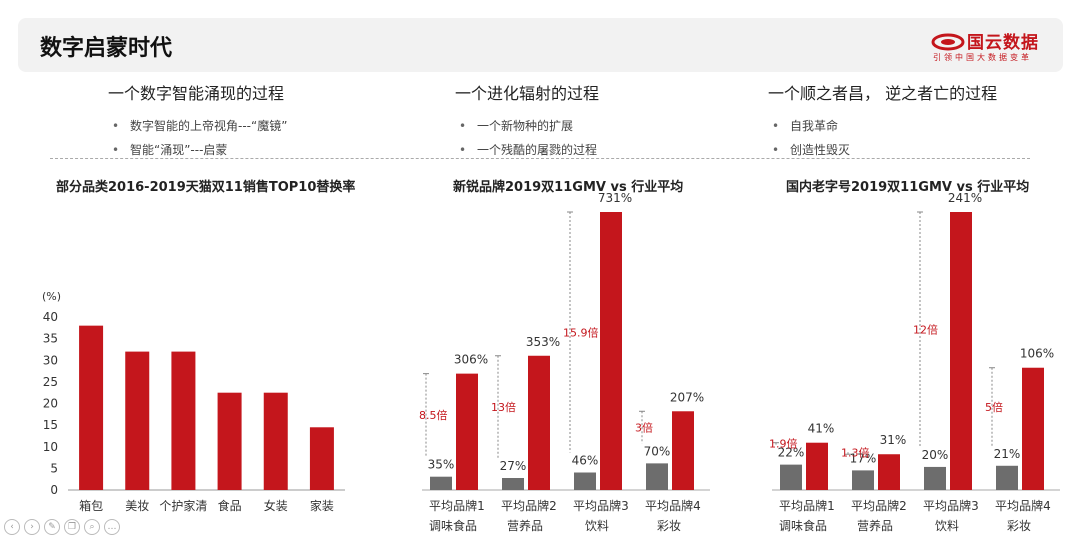 This screenshot has height=539, width=1080. Describe the element at coordinates (685, 506) in the screenshot. I see `chart2-brand-label: 品牌4` at that location.